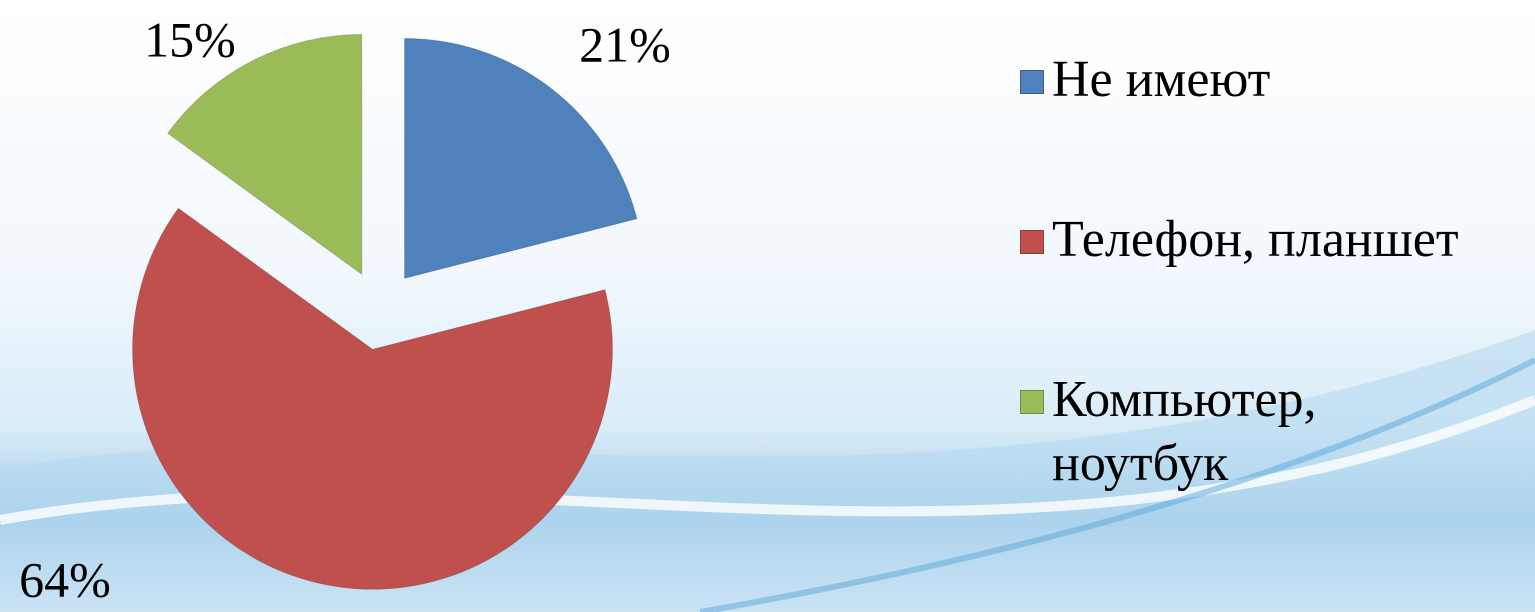 The height and width of the screenshot is (612, 1535). I want to click on legend-item: Компьютер, ноутбук, so click(1261, 432).